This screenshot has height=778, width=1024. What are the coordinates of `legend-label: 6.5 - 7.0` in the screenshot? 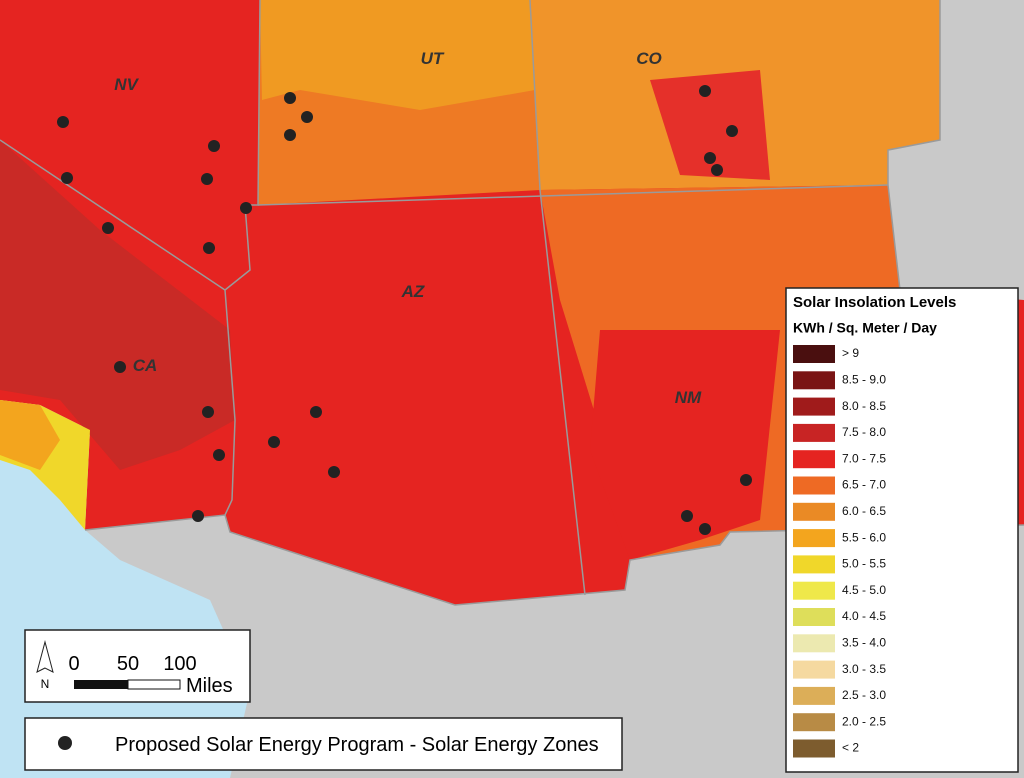 It's located at (864, 485).